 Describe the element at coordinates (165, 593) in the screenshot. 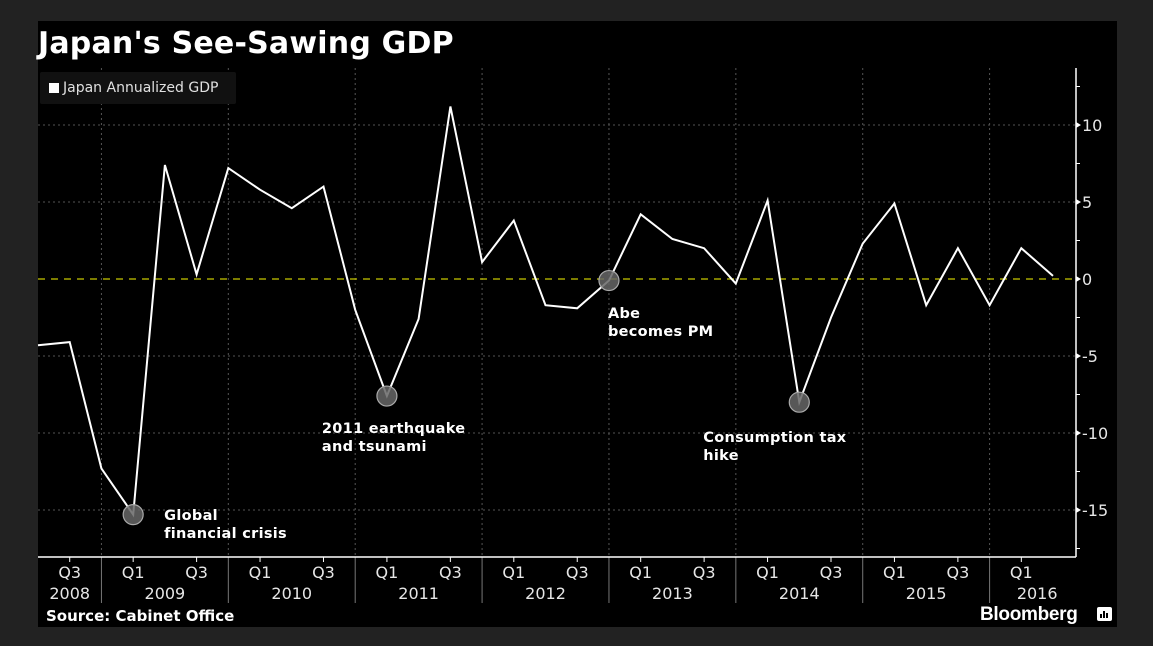

I see `x-year-label: 2009` at that location.